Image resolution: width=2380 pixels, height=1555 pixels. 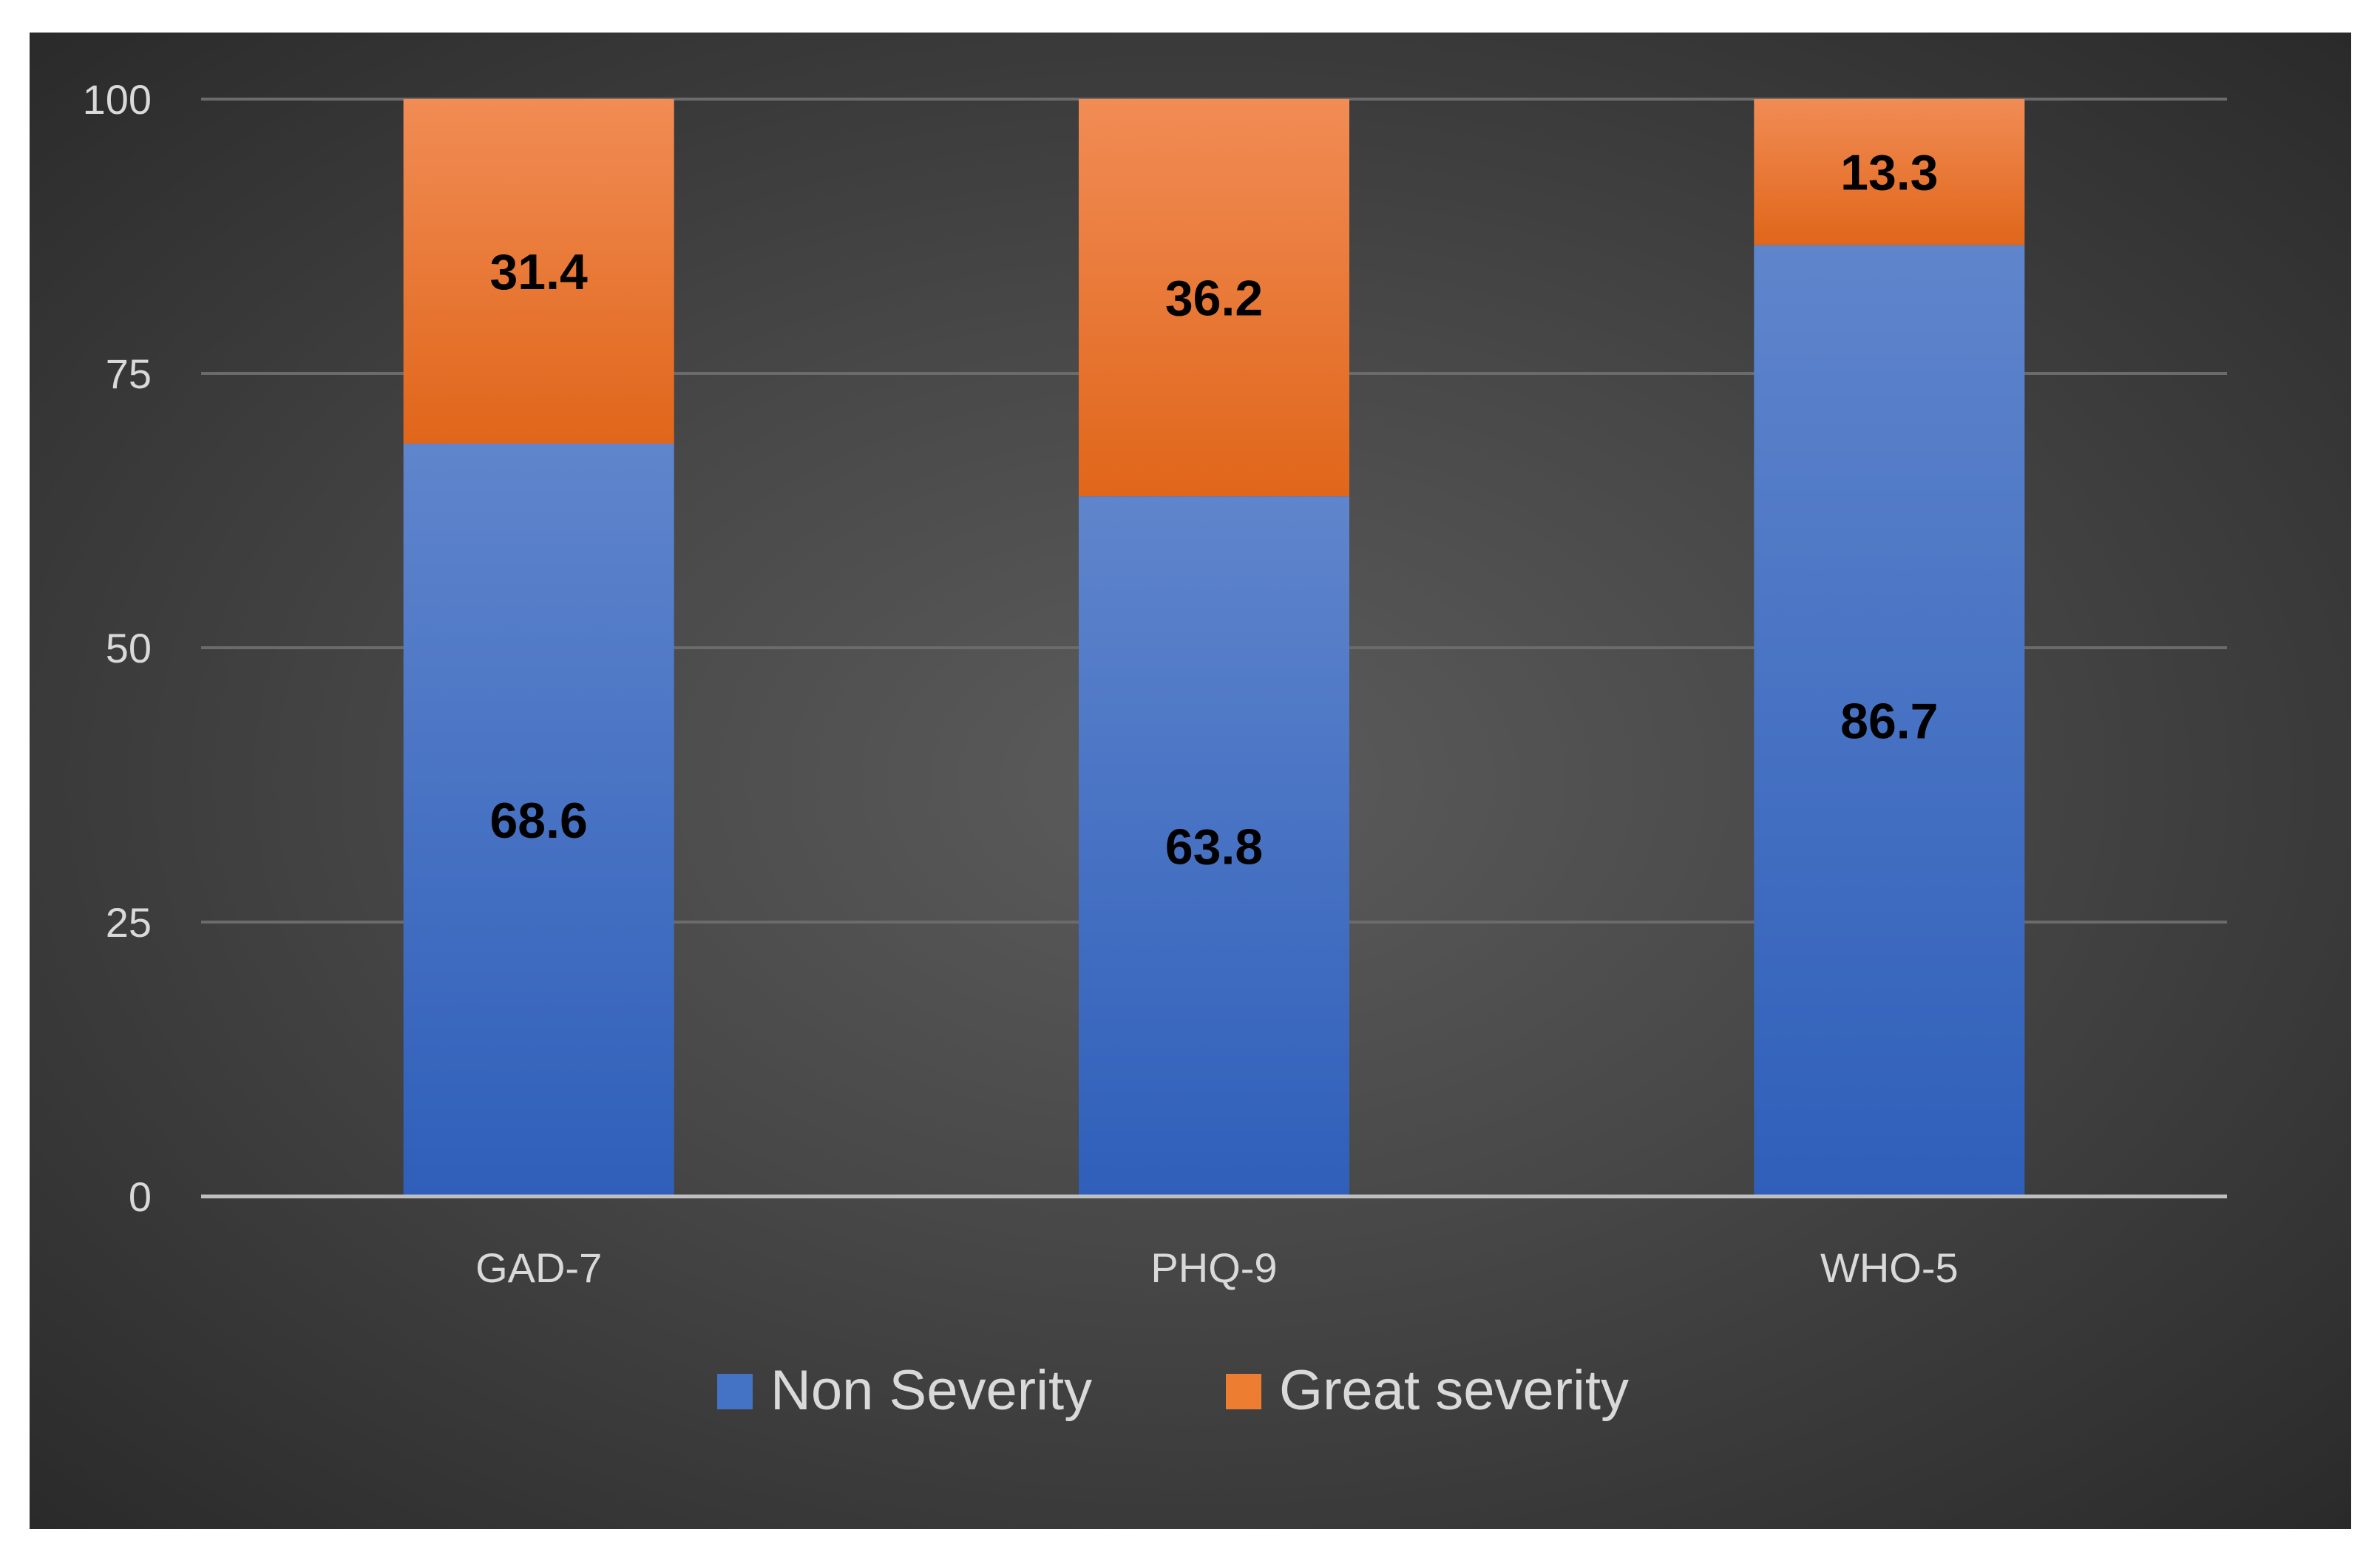 What do you see at coordinates (1173, 1390) in the screenshot?
I see `legend: Non Severity Great severity` at bounding box center [1173, 1390].